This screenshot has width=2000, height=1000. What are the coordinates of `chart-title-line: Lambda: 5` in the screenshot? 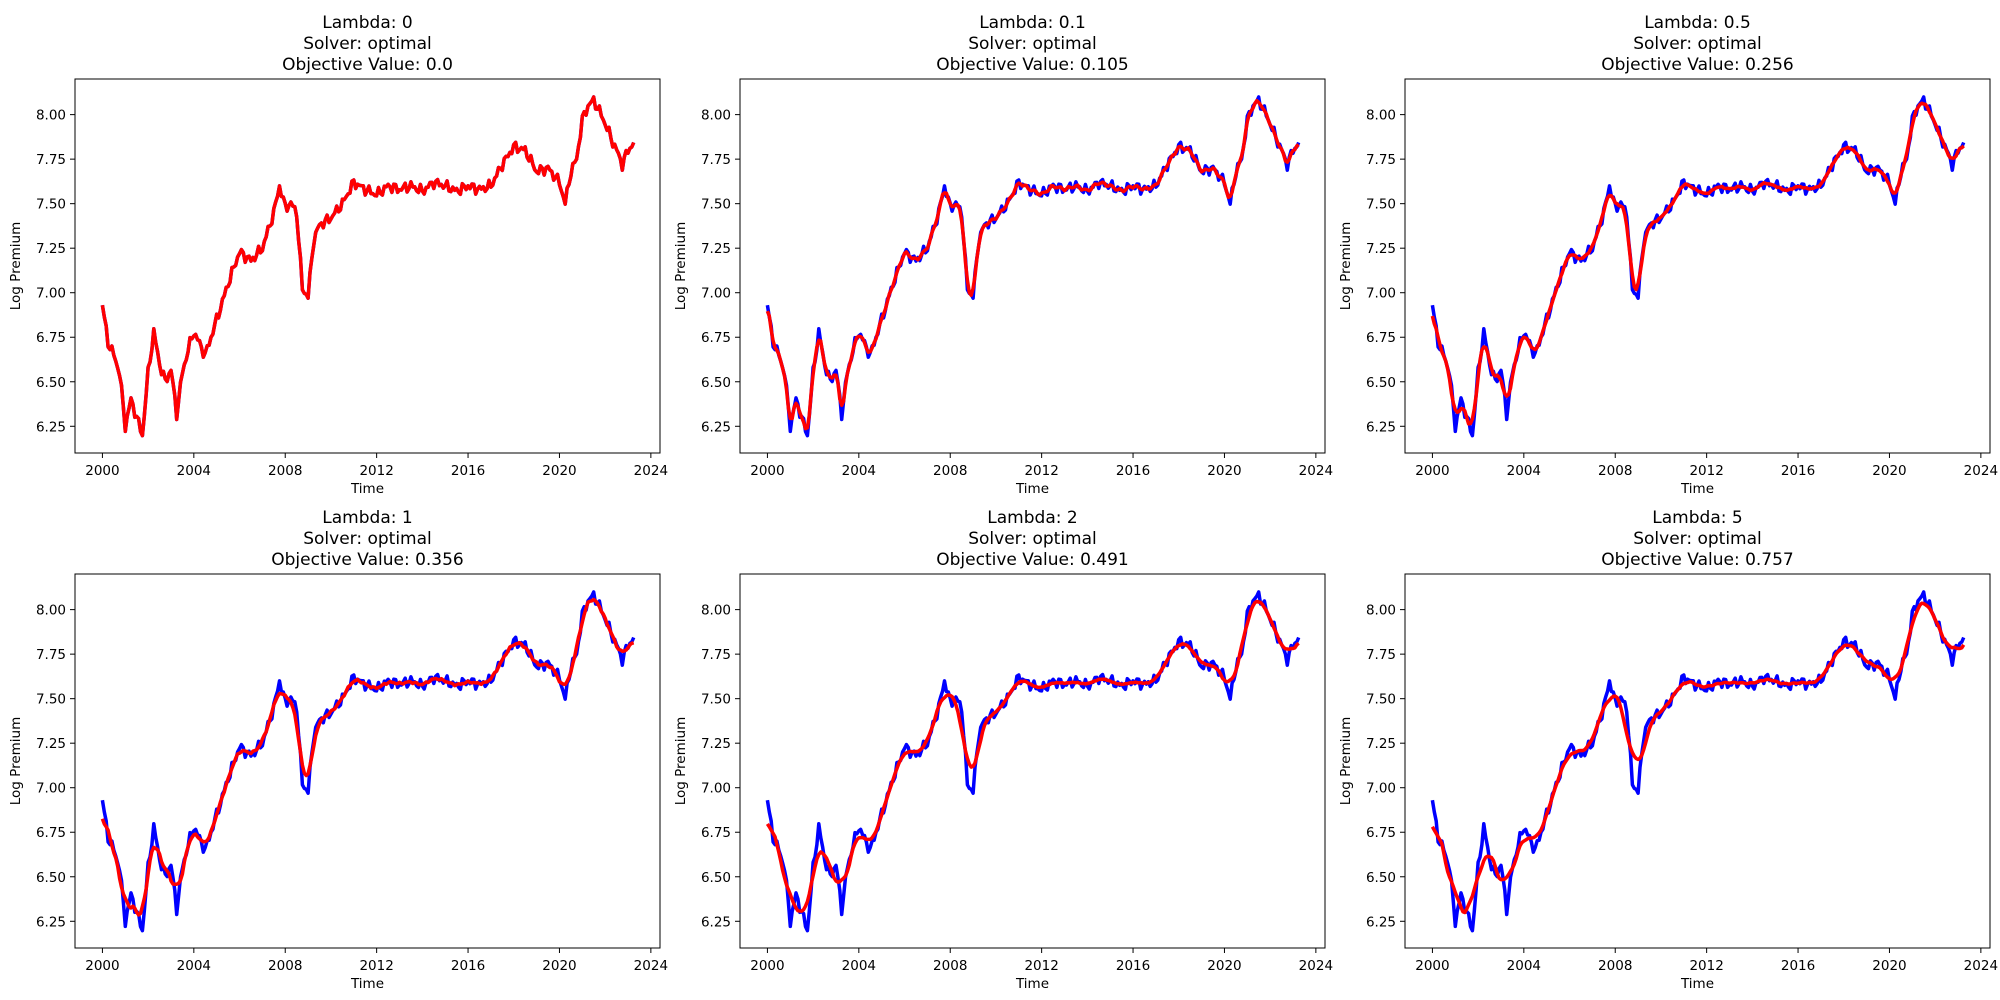 It's located at (1697, 518).